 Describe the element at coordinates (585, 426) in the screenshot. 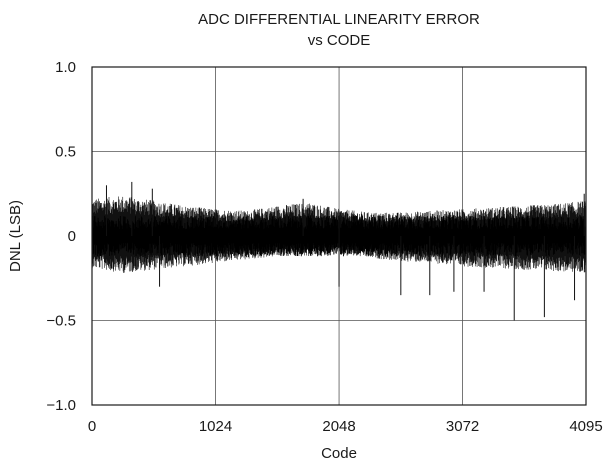

I see `x-tick-label: 4095` at that location.